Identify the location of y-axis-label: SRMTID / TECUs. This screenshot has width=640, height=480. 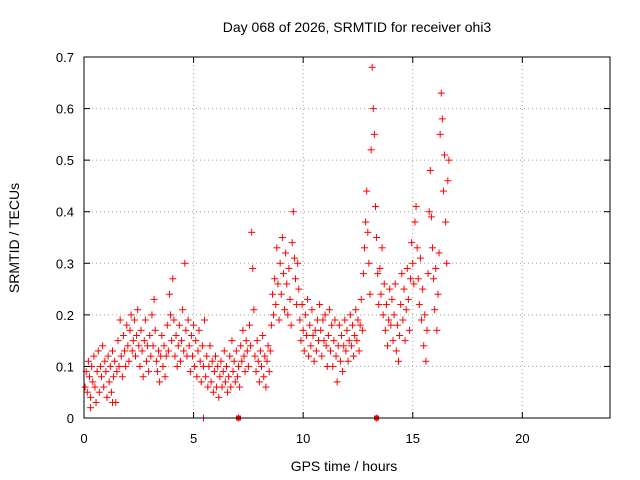
(14, 238).